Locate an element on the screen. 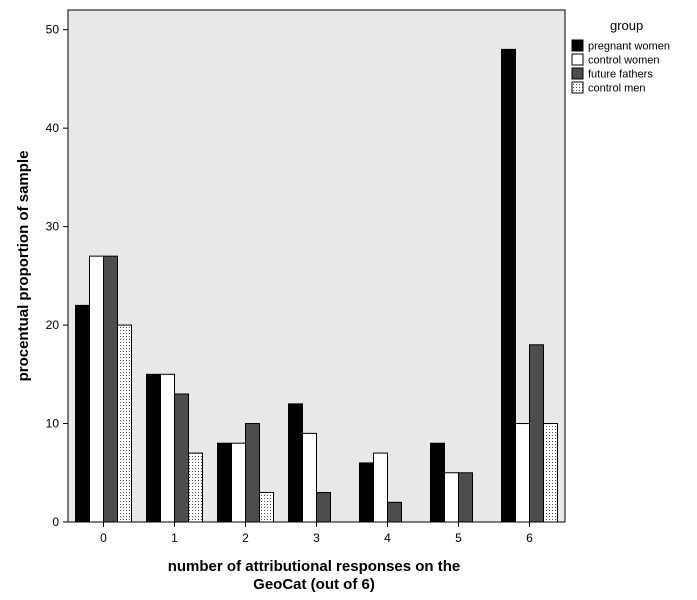 This screenshot has height=600, width=697. y-tick-label: 40 is located at coordinates (53, 128).